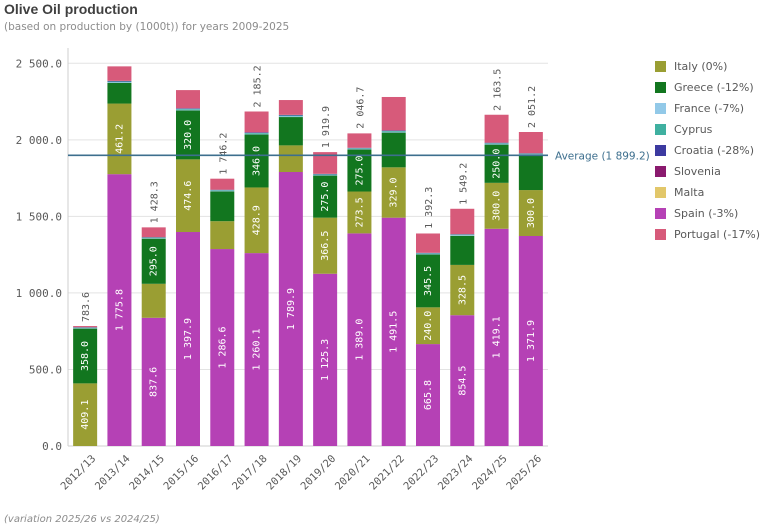 The image size is (773, 531). Describe the element at coordinates (222, 190) in the screenshot. I see `bar-cyprus-2016/17` at that location.